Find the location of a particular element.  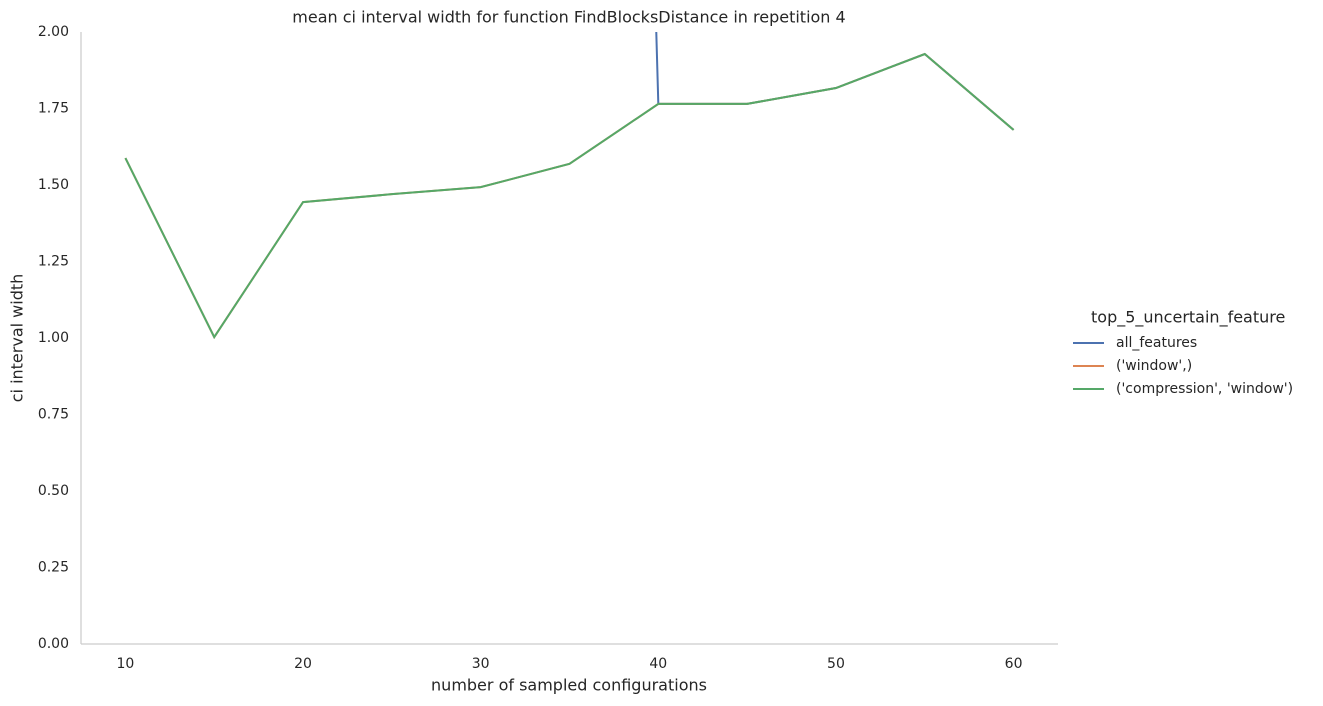

x-tick-label: 20 is located at coordinates (303, 664).